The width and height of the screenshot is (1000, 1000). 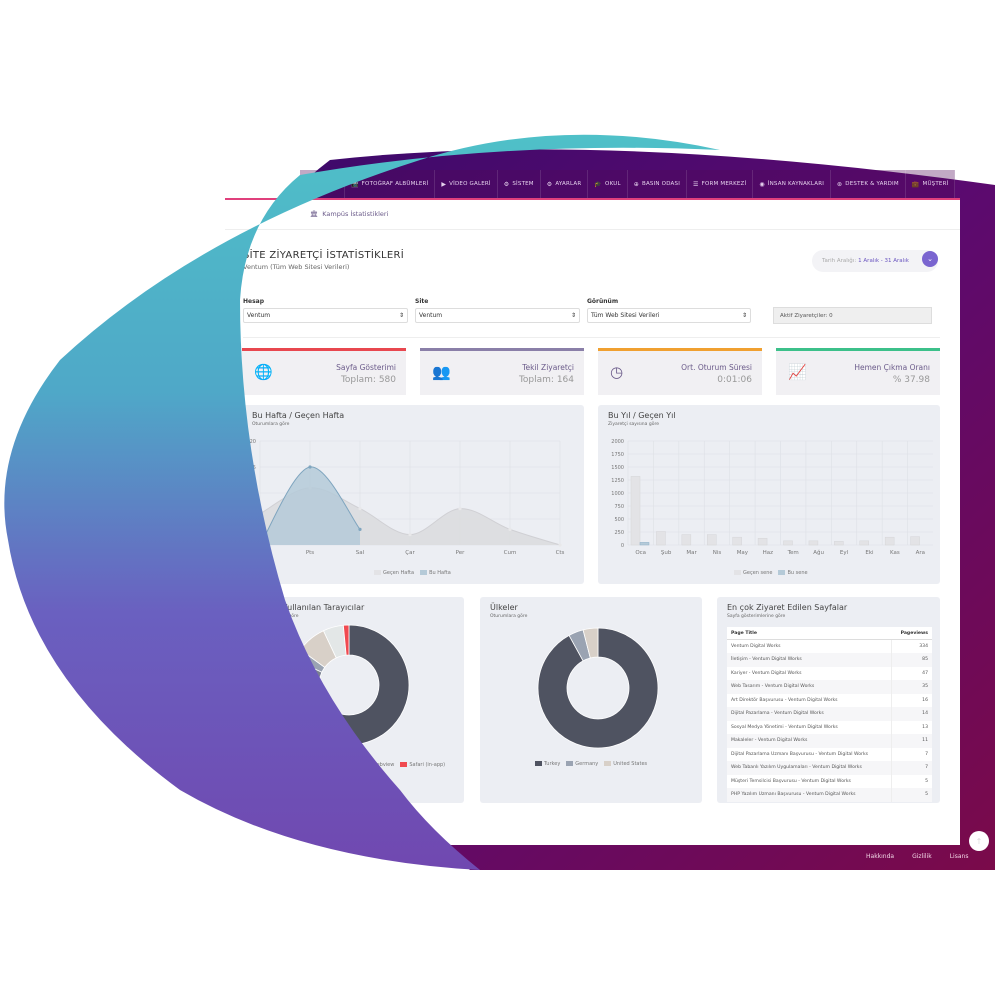 I want to click on date-range-picker: Tarih Aralığı: 1 Aralık - 31 Aralık, so click(x=875, y=261).